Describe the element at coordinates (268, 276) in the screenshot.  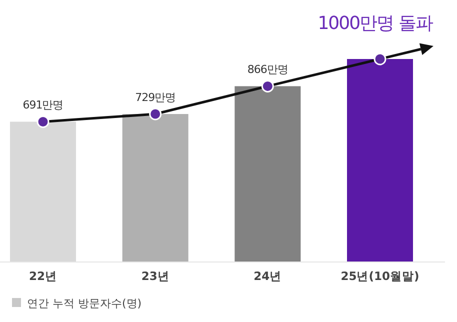
I see `x-tick-label: 24년` at that location.